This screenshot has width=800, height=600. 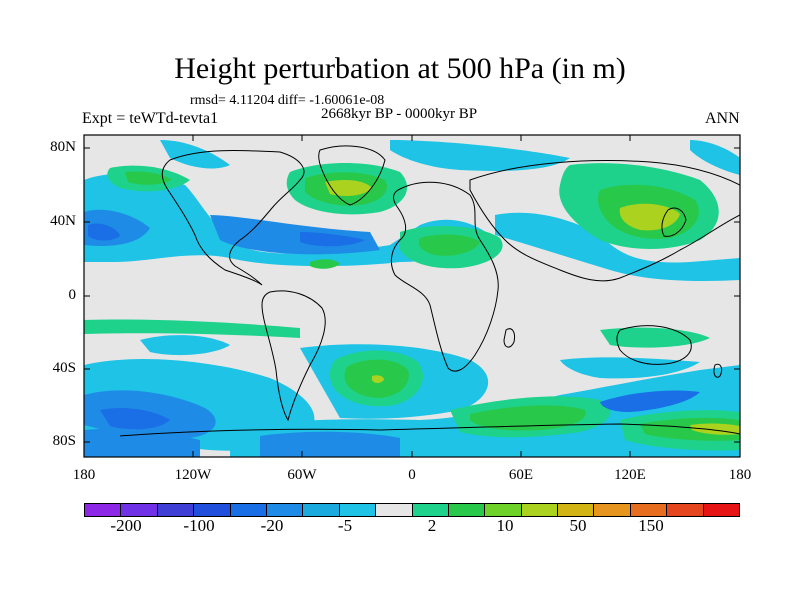 What do you see at coordinates (345, 525) in the screenshot?
I see `colorbar-label: -5` at bounding box center [345, 525].